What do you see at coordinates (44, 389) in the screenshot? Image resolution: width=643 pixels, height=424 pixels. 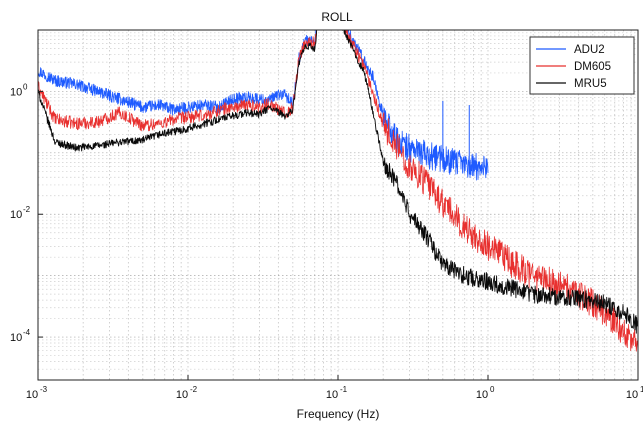 I see `x-tick-exponent: -3` at bounding box center [44, 389].